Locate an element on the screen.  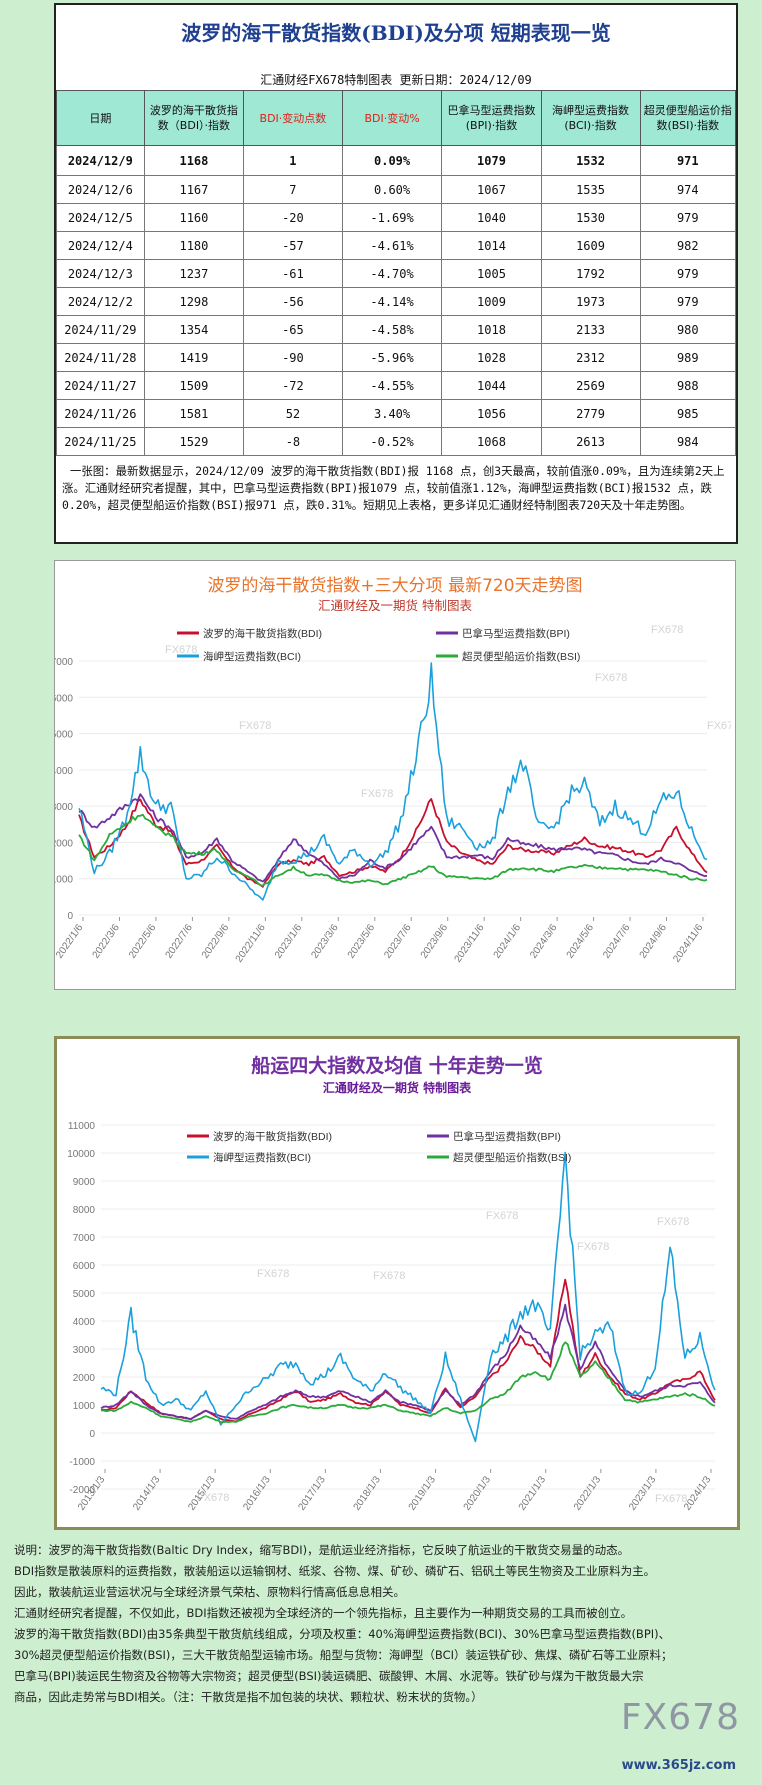
col-bci: 海岬型运费指数(BCI)·指数 is located at coordinates (590, 118).